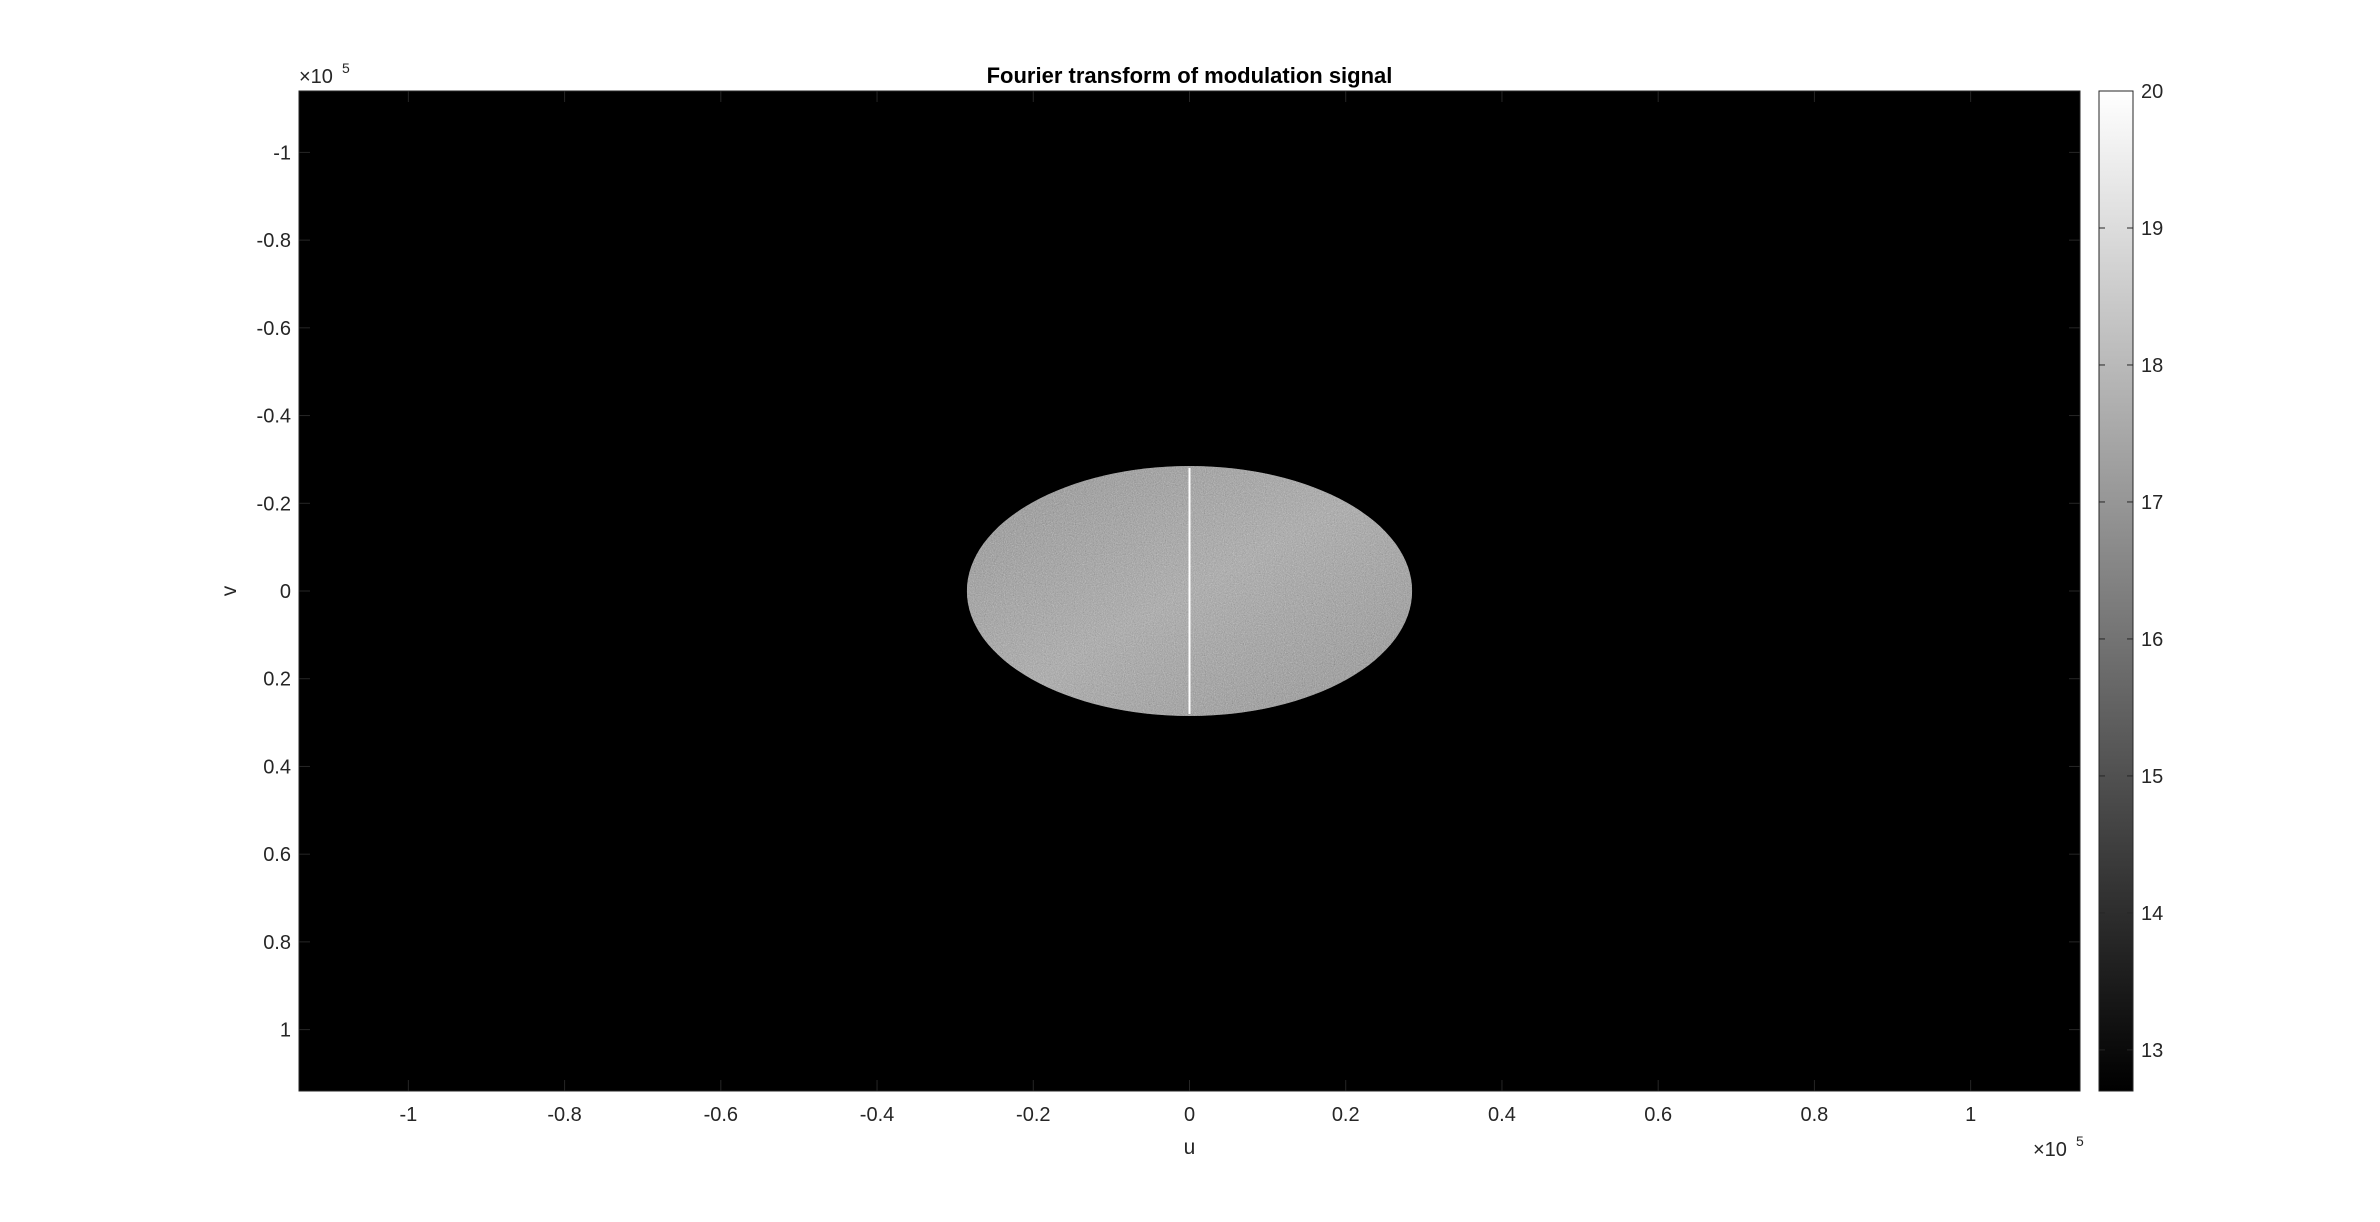  I want to click on colorbar-frame, so click(2116, 591).